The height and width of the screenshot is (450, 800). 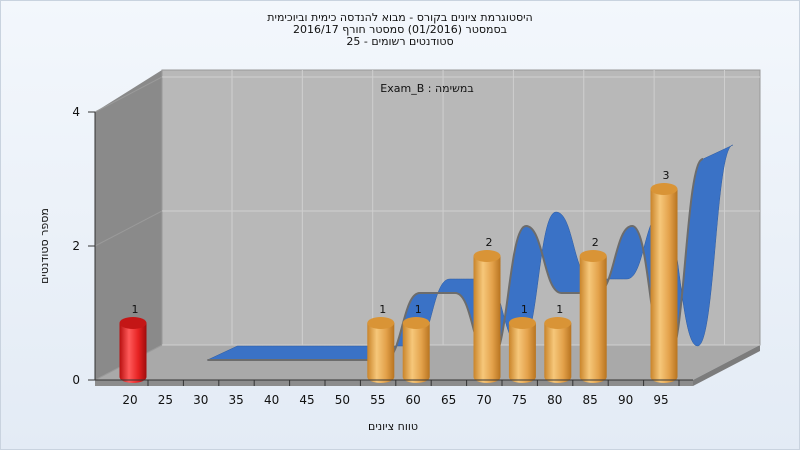 What do you see at coordinates (83, 246) in the screenshot?
I see `y-tick-labels: 0 2 4` at bounding box center [83, 246].